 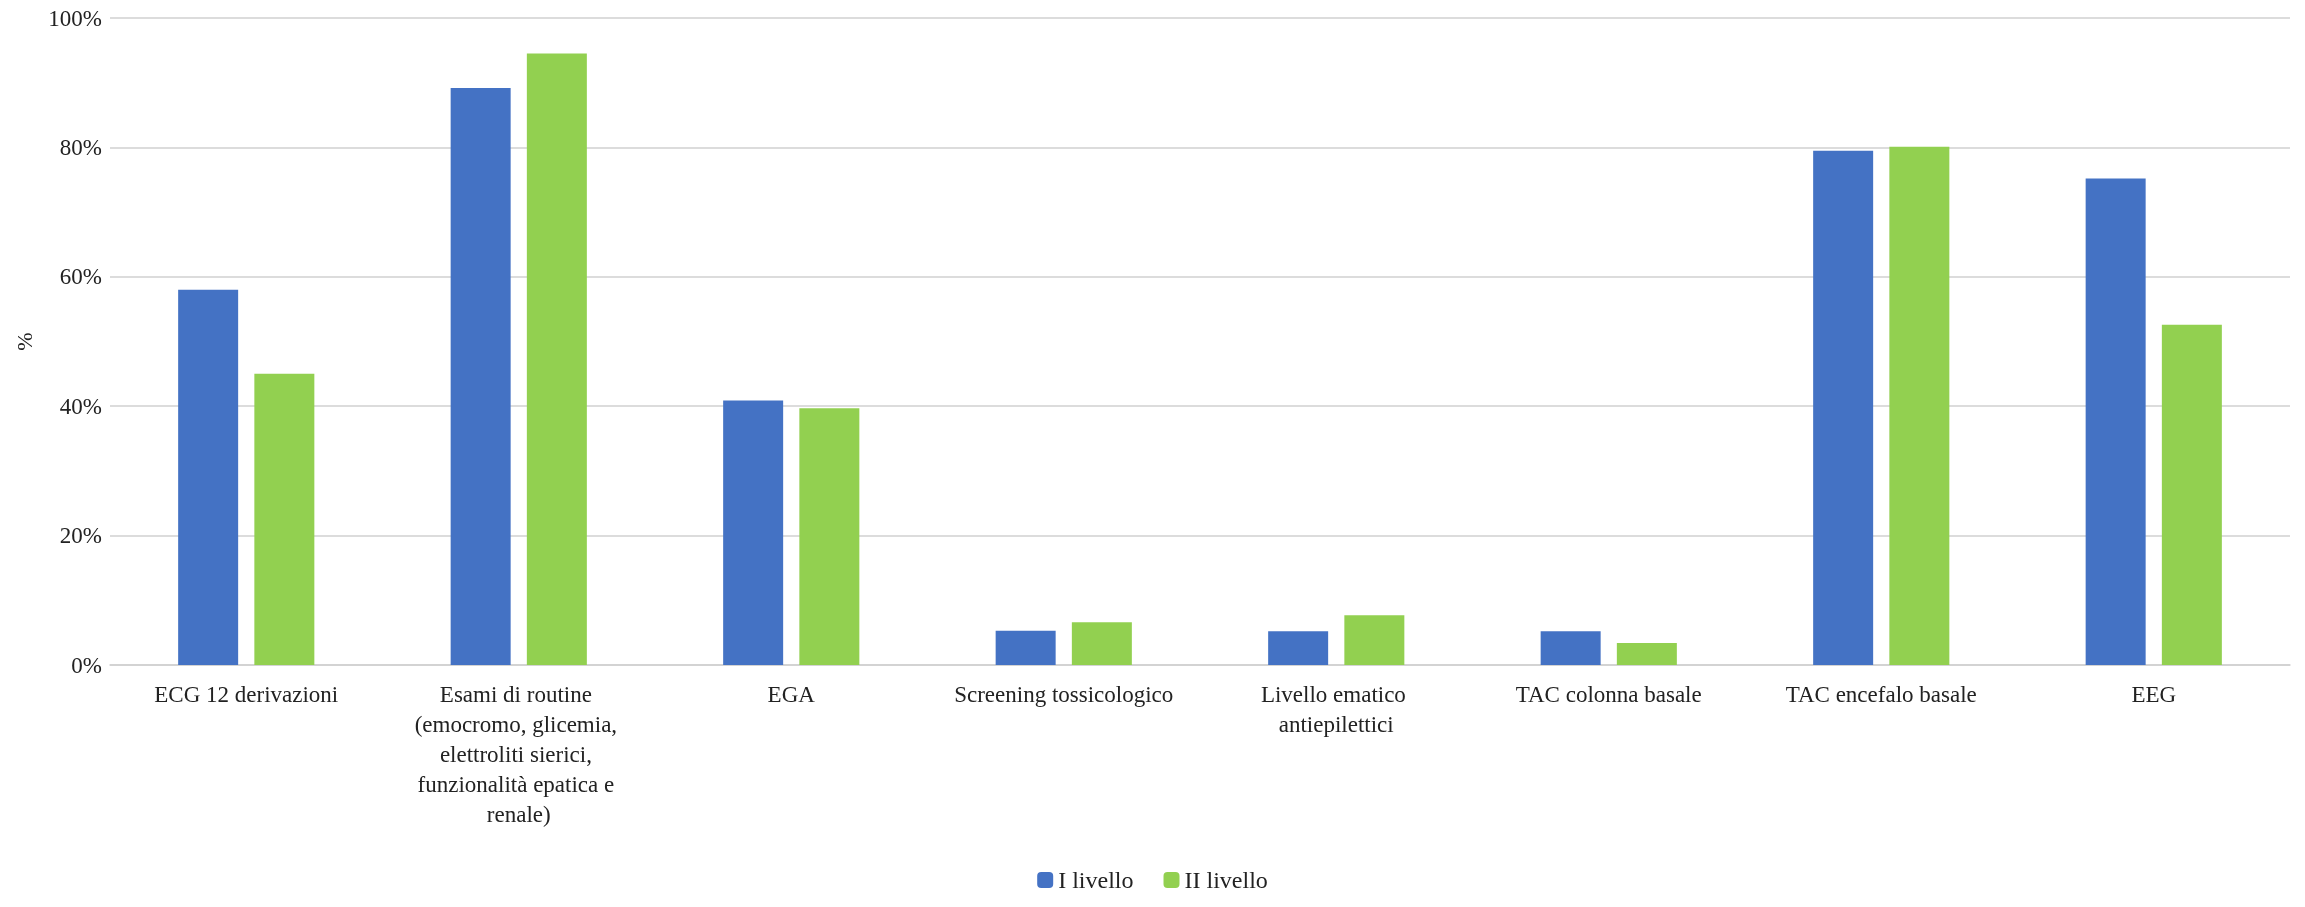 I want to click on y-tick-label: 60%, so click(x=80, y=277).